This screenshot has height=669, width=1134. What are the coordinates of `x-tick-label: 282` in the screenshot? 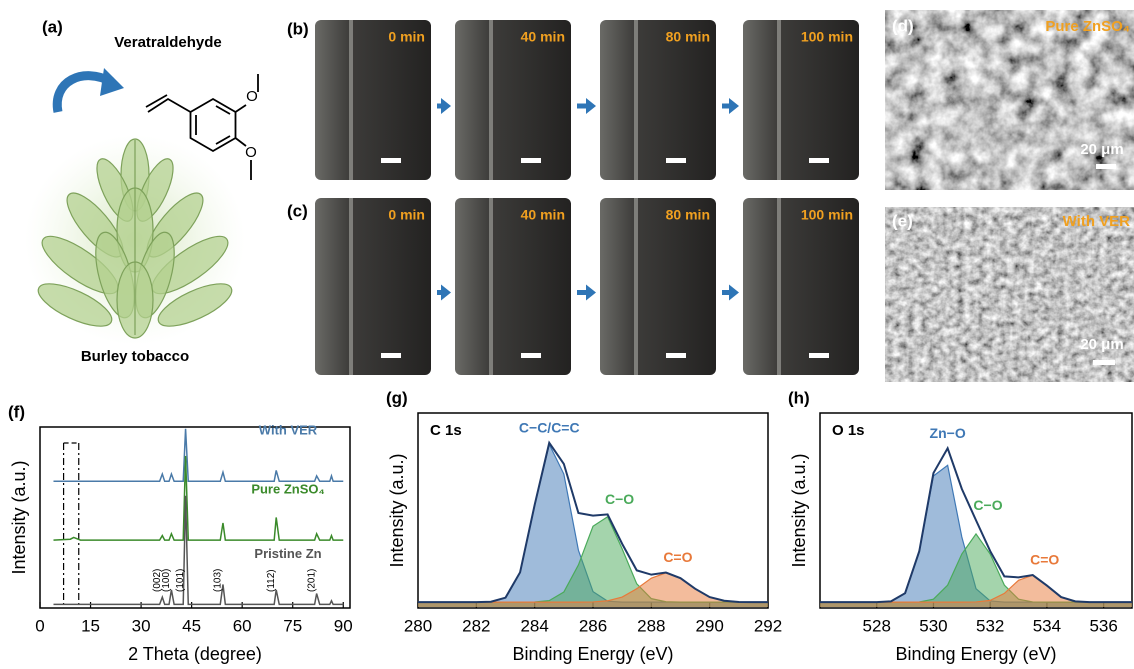 It's located at (476, 625).